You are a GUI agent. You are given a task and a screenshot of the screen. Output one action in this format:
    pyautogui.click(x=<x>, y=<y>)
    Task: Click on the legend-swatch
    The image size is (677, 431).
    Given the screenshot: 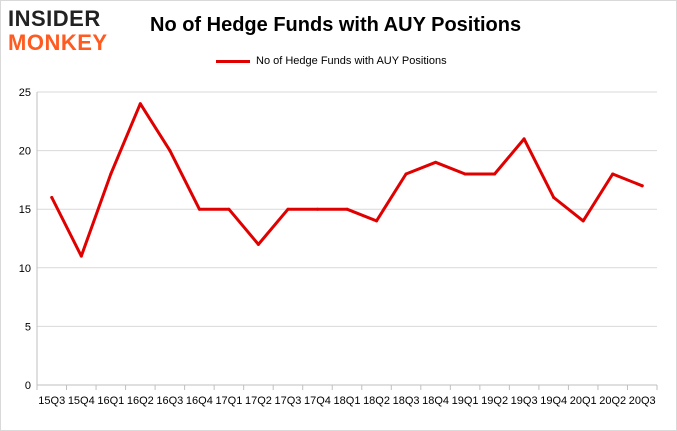 What is the action you would take?
    pyautogui.click(x=233, y=61)
    